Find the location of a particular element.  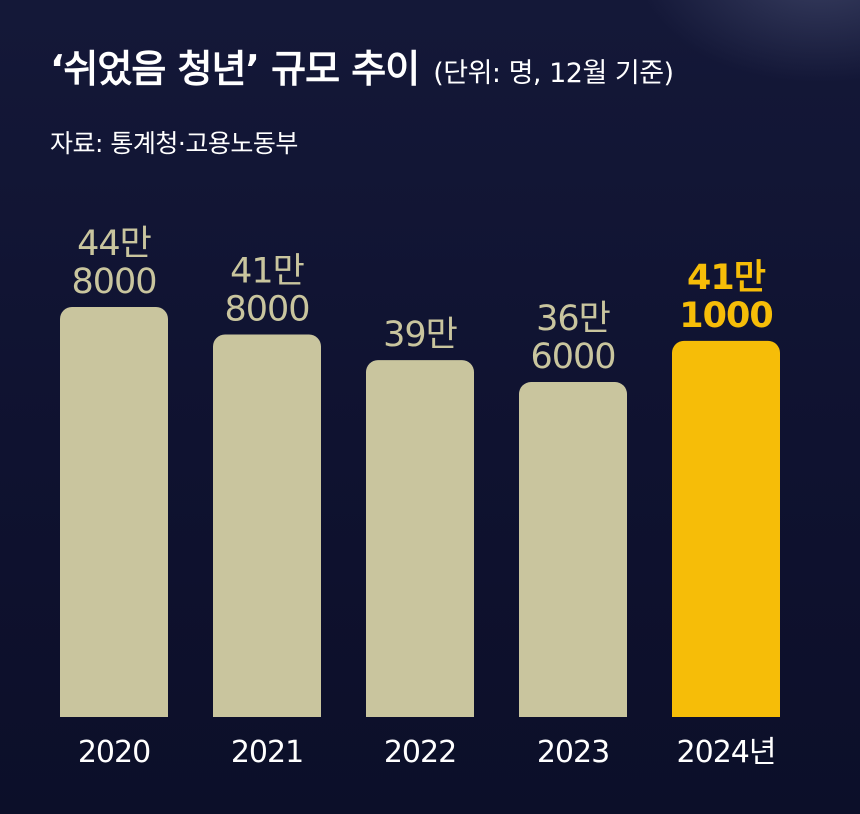

bar-2022 is located at coordinates (420, 538).